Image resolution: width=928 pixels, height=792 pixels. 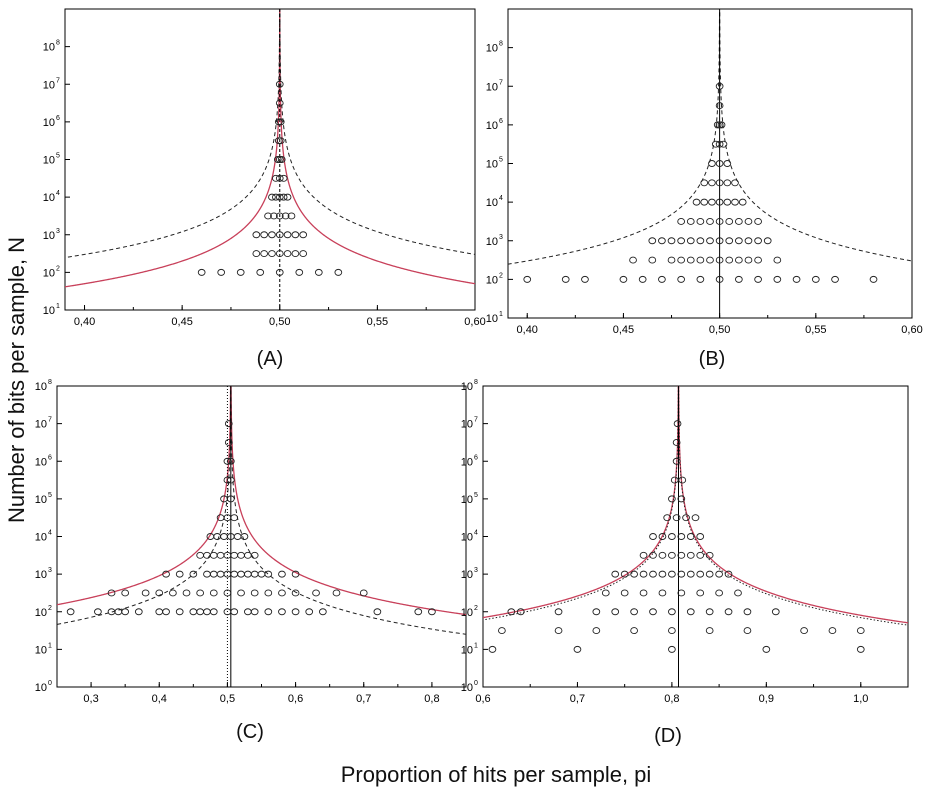 I want to click on y-tick-exponent: 3, so click(x=476, y=570).